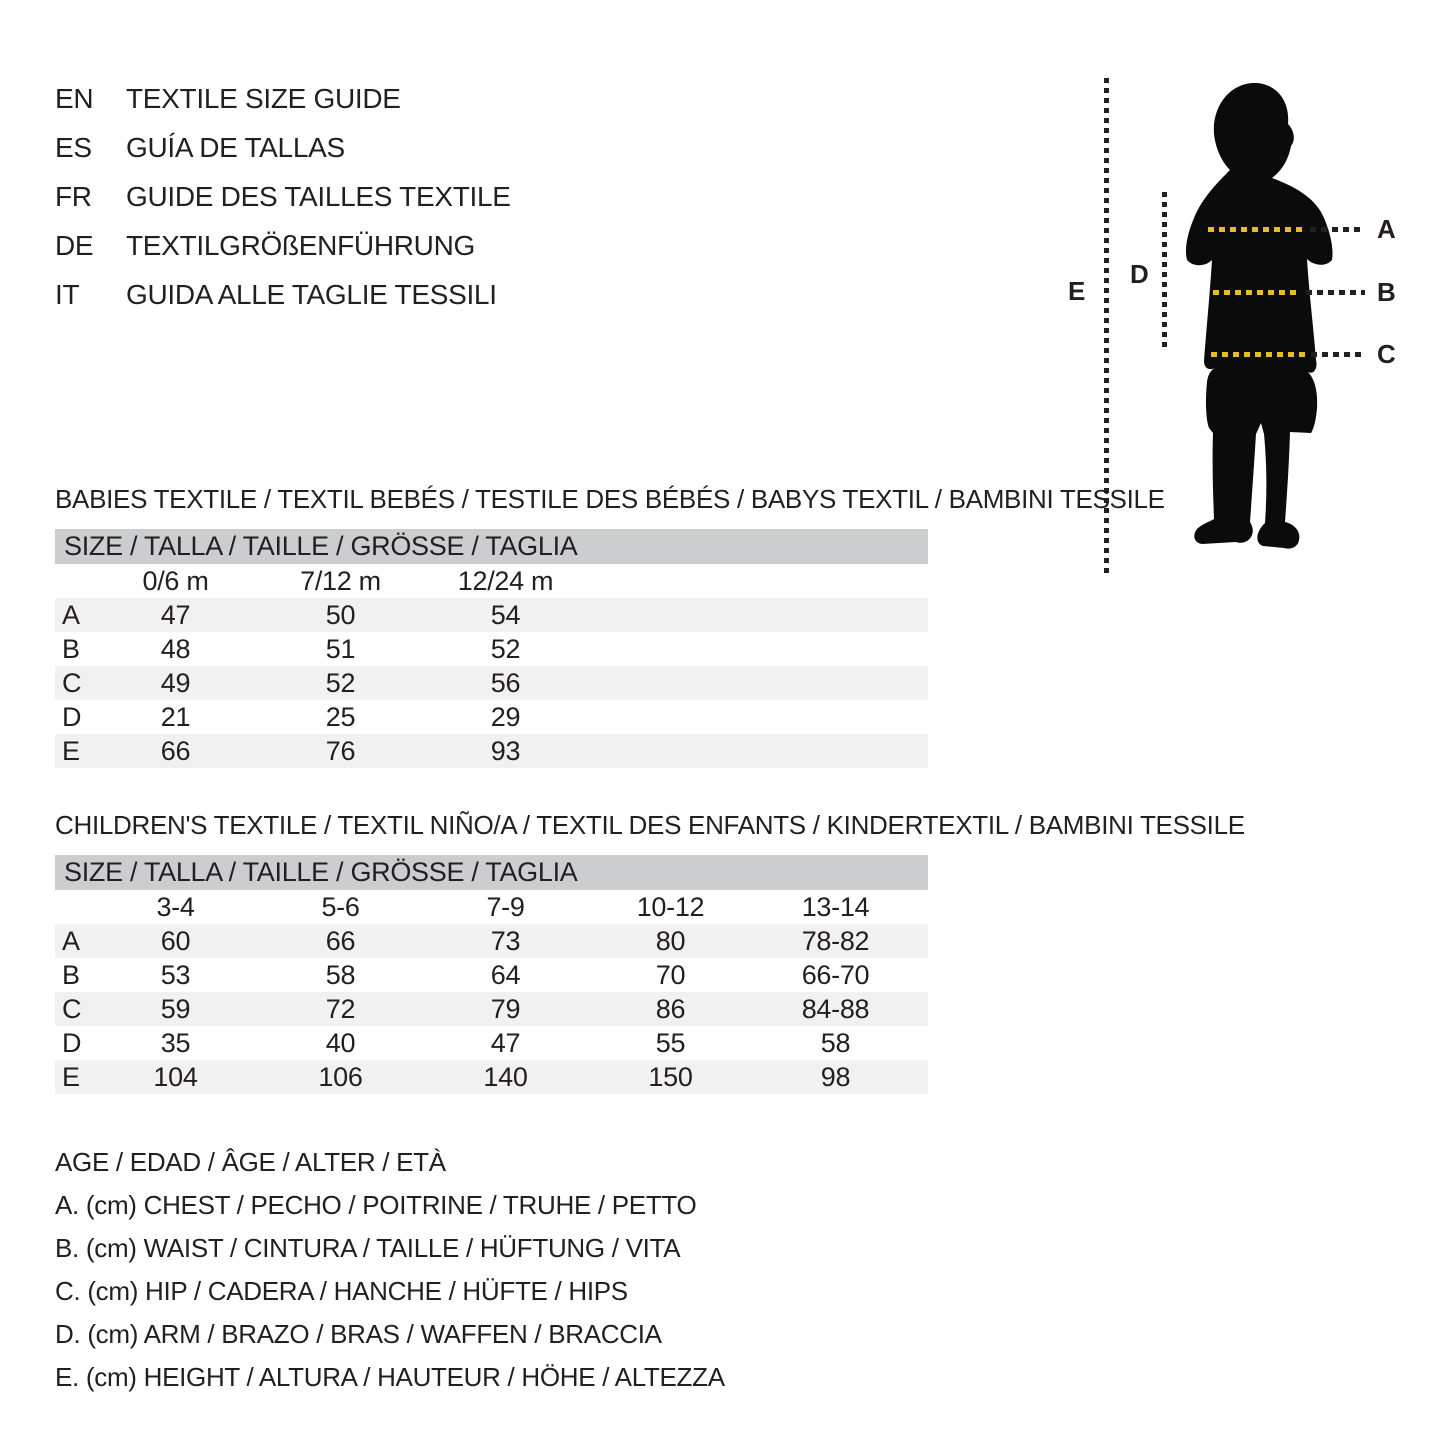  What do you see at coordinates (340, 1043) in the screenshot?
I see `table-cell: 40` at bounding box center [340, 1043].